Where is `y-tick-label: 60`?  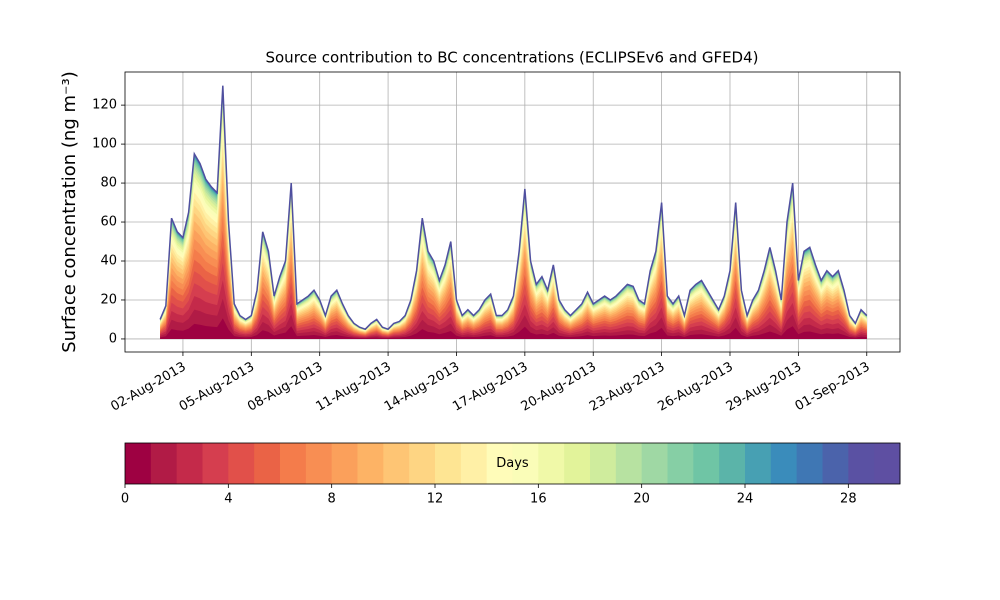 y-tick-label: 60 is located at coordinates (108, 222).